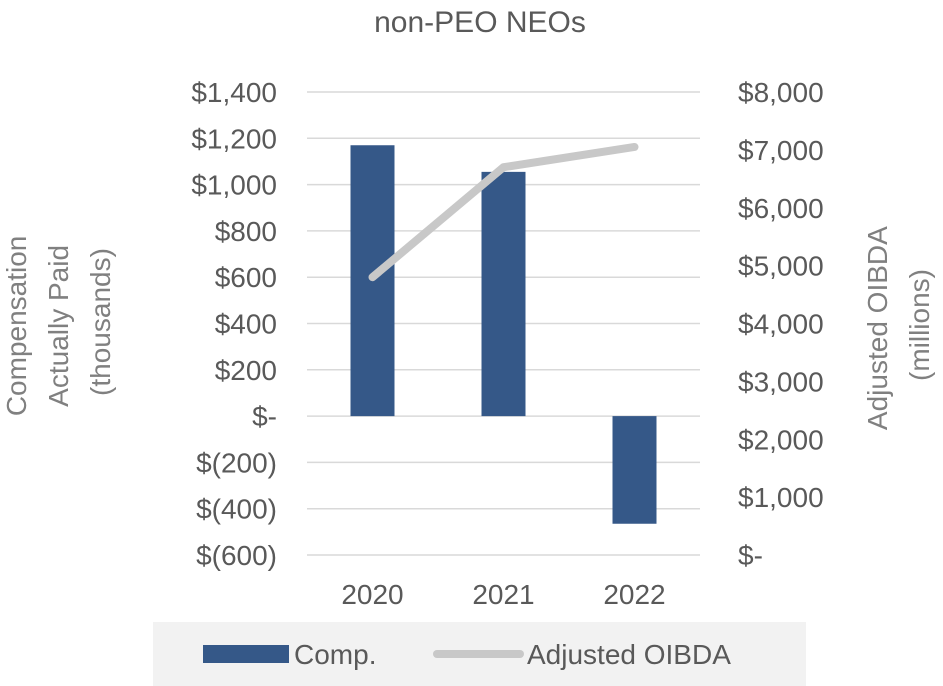 The height and width of the screenshot is (686, 943). I want to click on left-tick-label-7: $-, so click(264, 416).